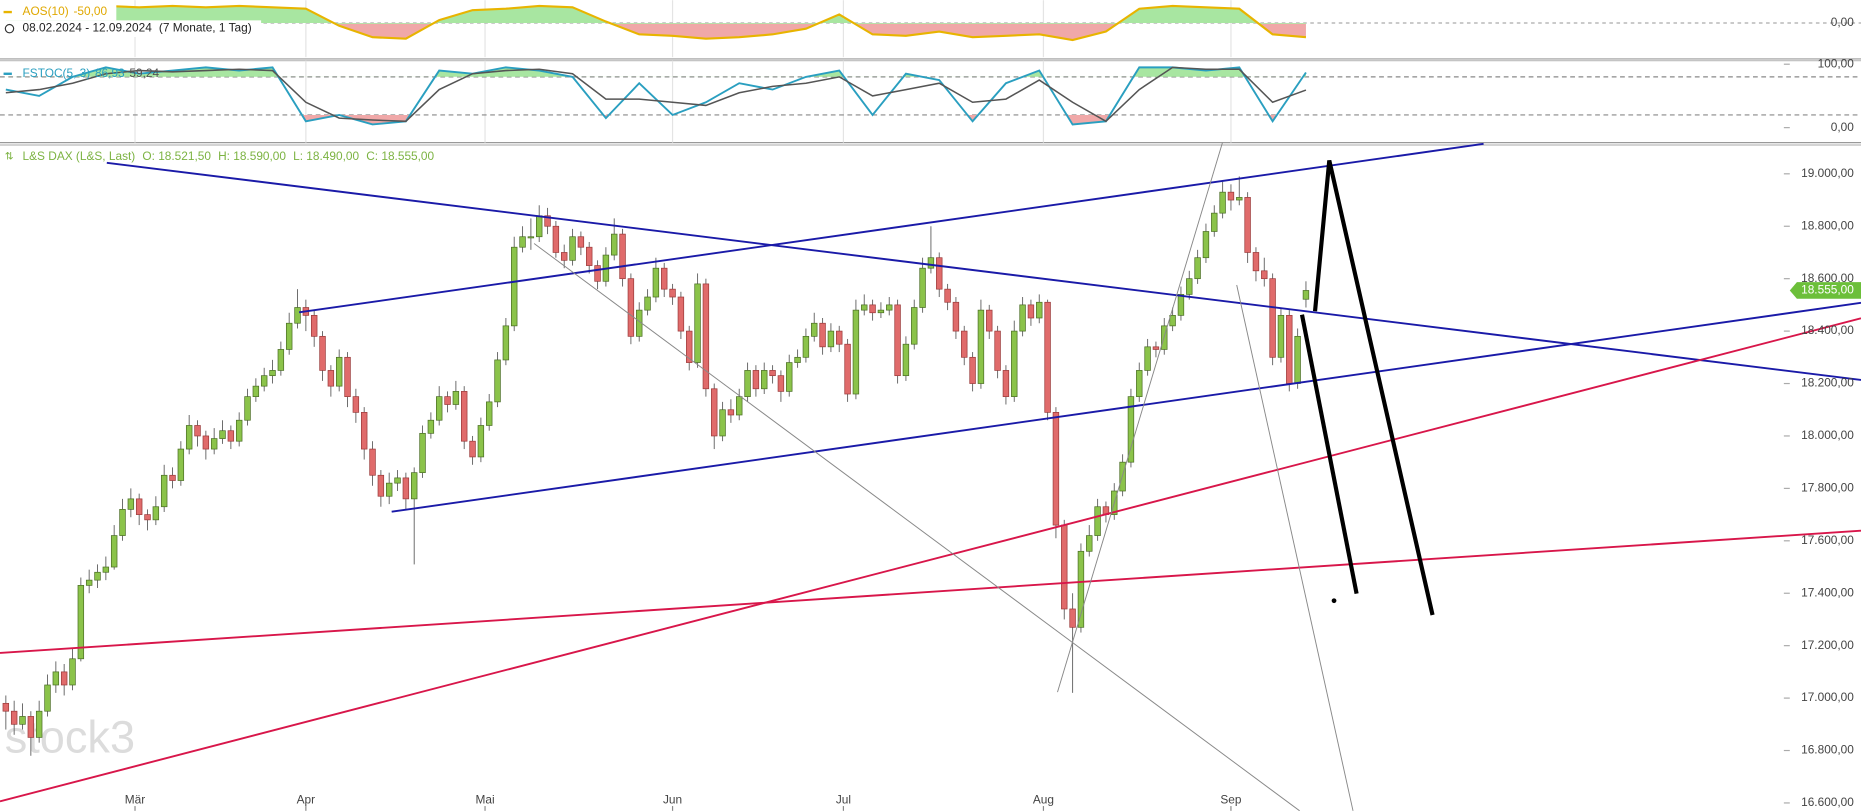 This screenshot has width=1861, height=811. I want to click on fstoc-d-value: 59,24, so click(144, 73).